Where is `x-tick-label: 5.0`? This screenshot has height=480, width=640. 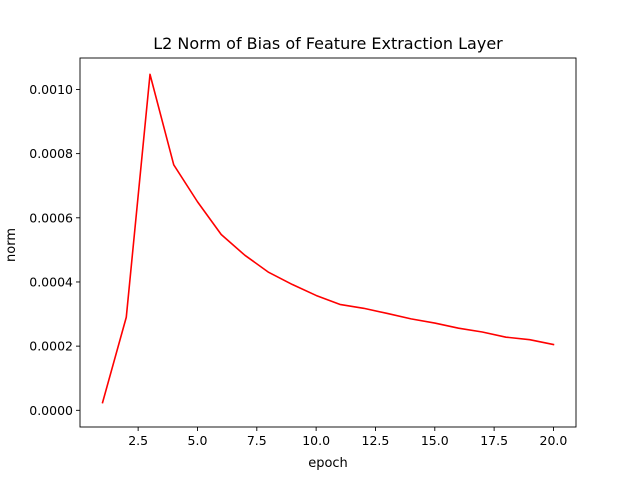 x-tick-label: 5.0 is located at coordinates (198, 440).